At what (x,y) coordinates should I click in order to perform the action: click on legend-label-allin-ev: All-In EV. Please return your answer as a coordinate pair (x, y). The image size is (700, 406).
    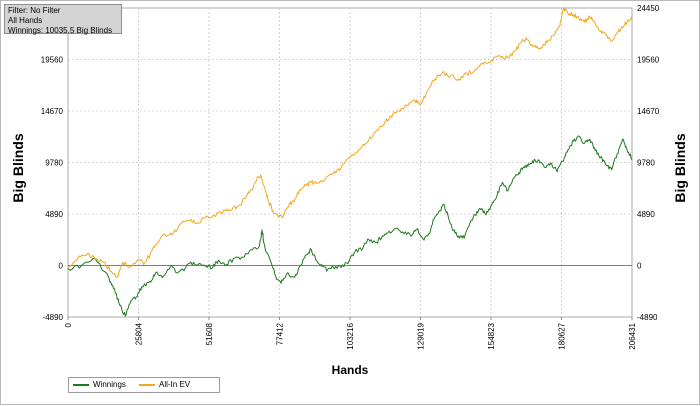
    Looking at the image, I should click on (175, 384).